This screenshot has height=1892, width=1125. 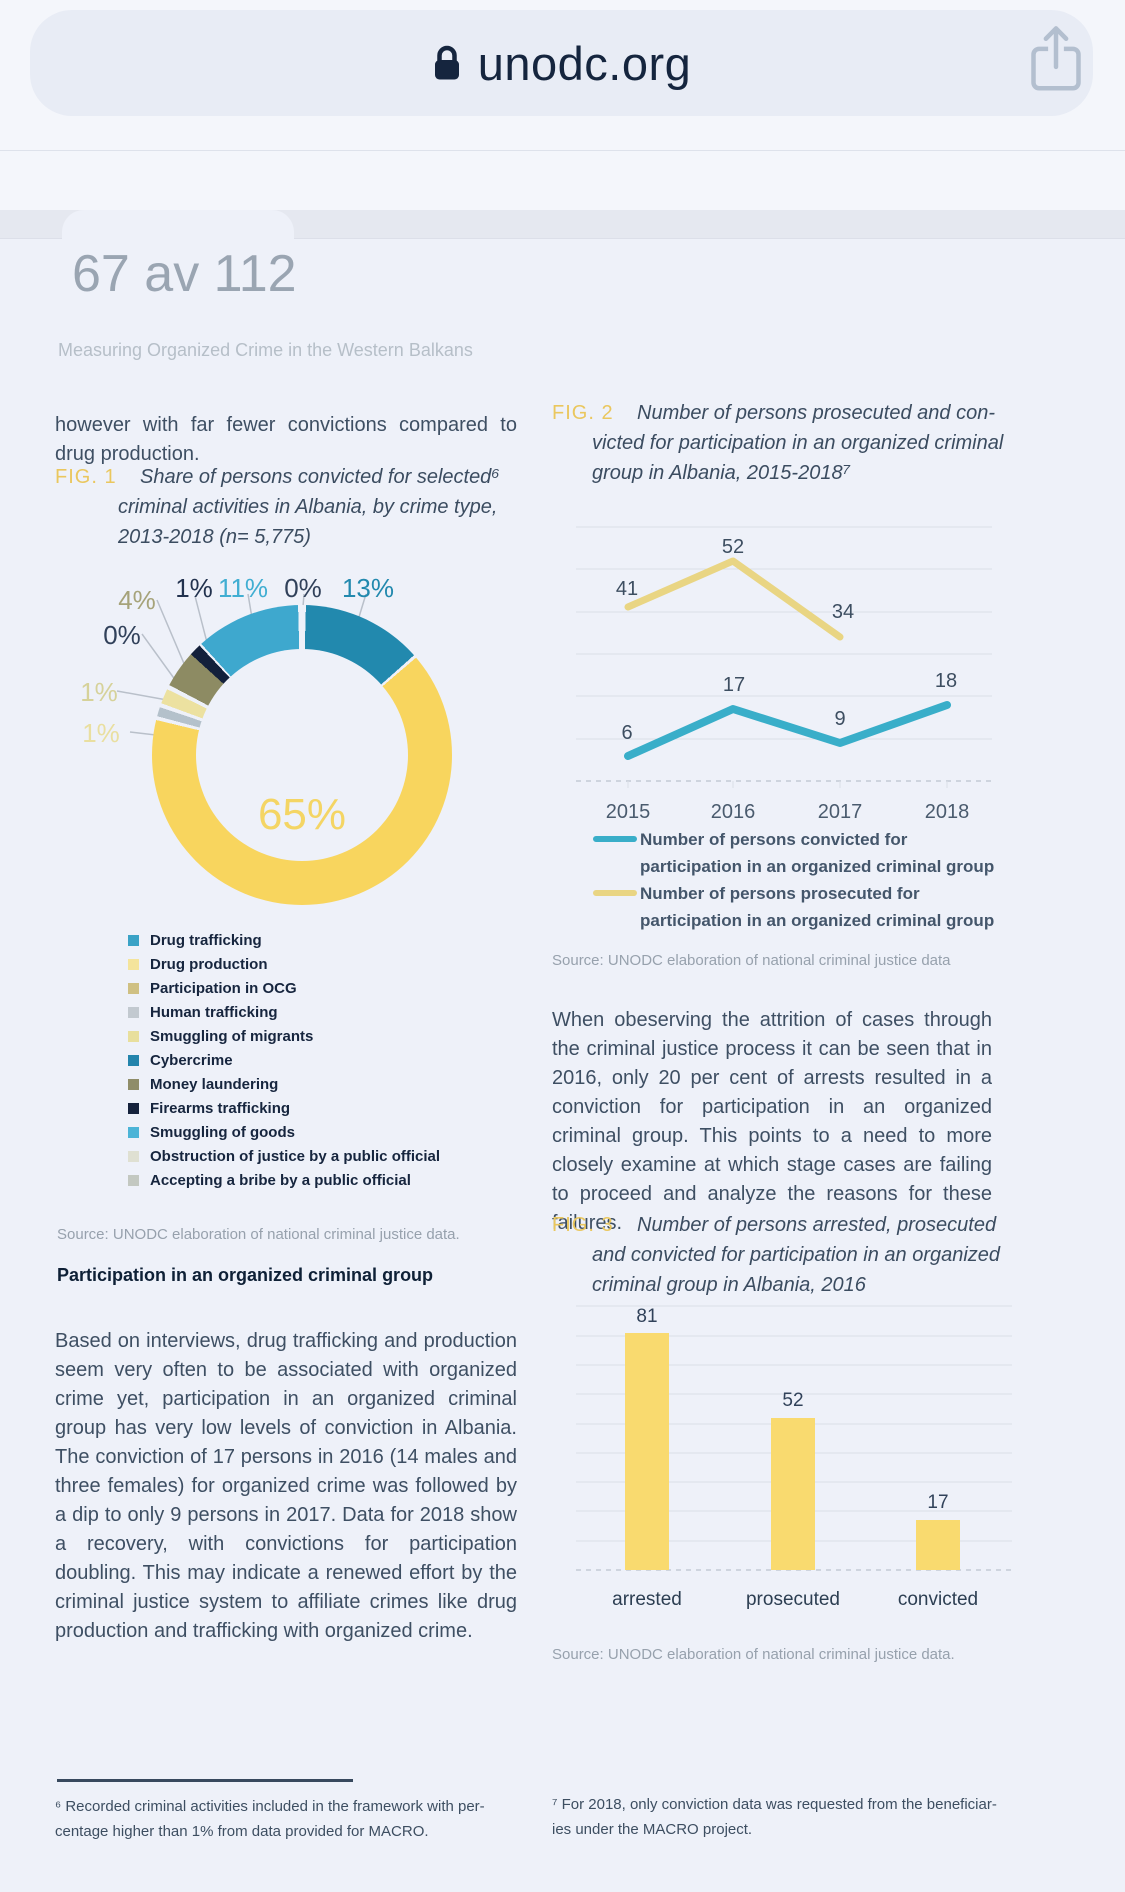 What do you see at coordinates (793, 1494) in the screenshot?
I see `bar-prosecuted` at bounding box center [793, 1494].